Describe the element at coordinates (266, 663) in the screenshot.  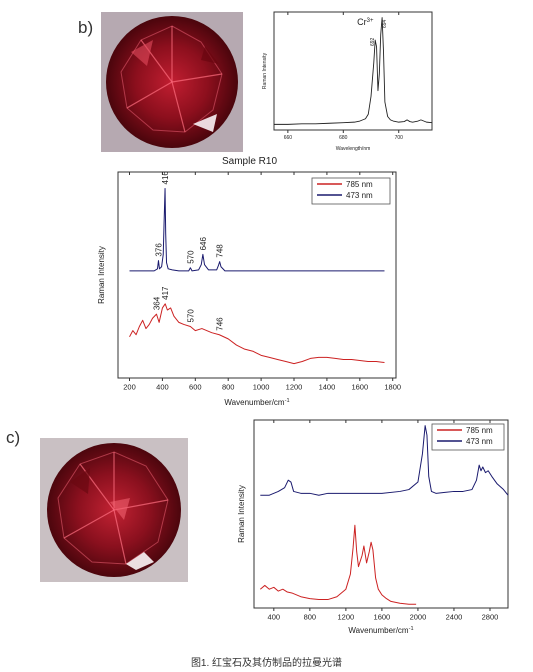
I see `figure-caption: 图1. 红宝石及其仿制品的拉曼光谱` at that location.